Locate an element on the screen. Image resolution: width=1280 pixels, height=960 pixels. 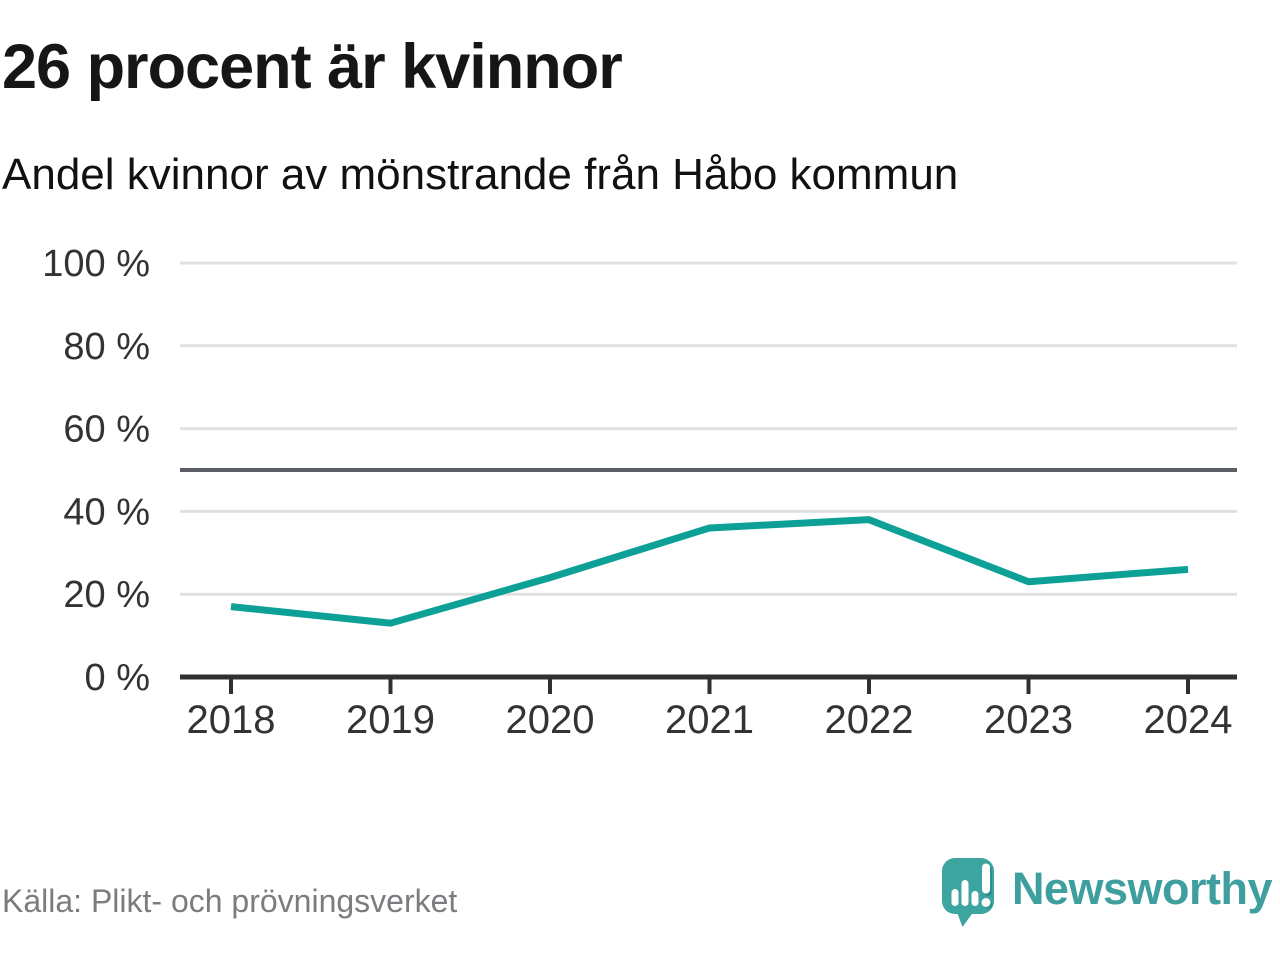
x-axis-tick-label: 2019 is located at coordinates (390, 720).